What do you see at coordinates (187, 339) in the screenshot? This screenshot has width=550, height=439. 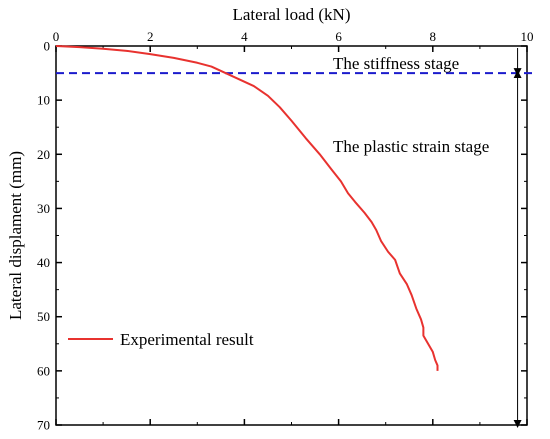 I see `legend-label: Experimental result` at bounding box center [187, 339].